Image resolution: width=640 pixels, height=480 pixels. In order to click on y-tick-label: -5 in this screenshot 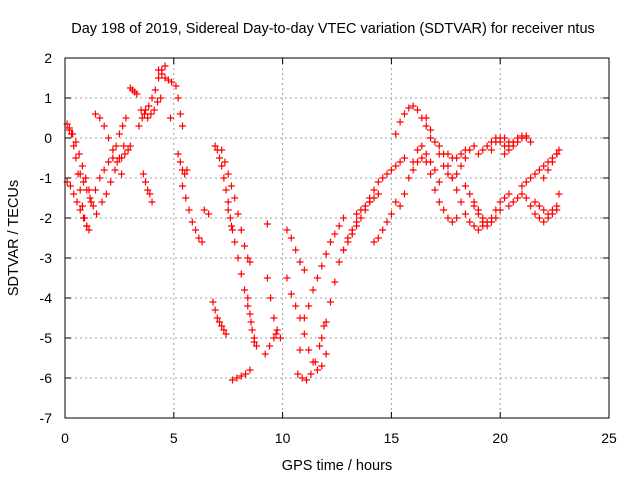, I will do `click(46, 338)`.